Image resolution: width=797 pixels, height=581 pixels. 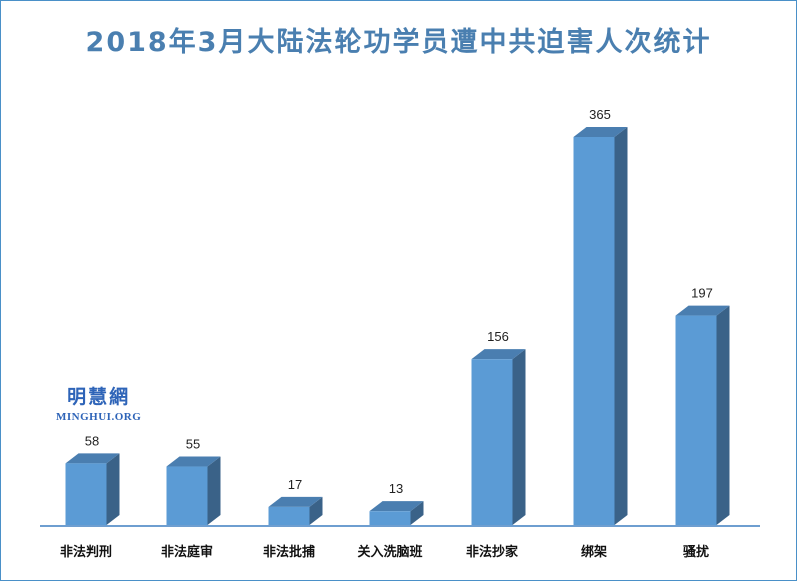 What do you see at coordinates (295, 484) in the screenshot?
I see `data-label: 17` at bounding box center [295, 484].